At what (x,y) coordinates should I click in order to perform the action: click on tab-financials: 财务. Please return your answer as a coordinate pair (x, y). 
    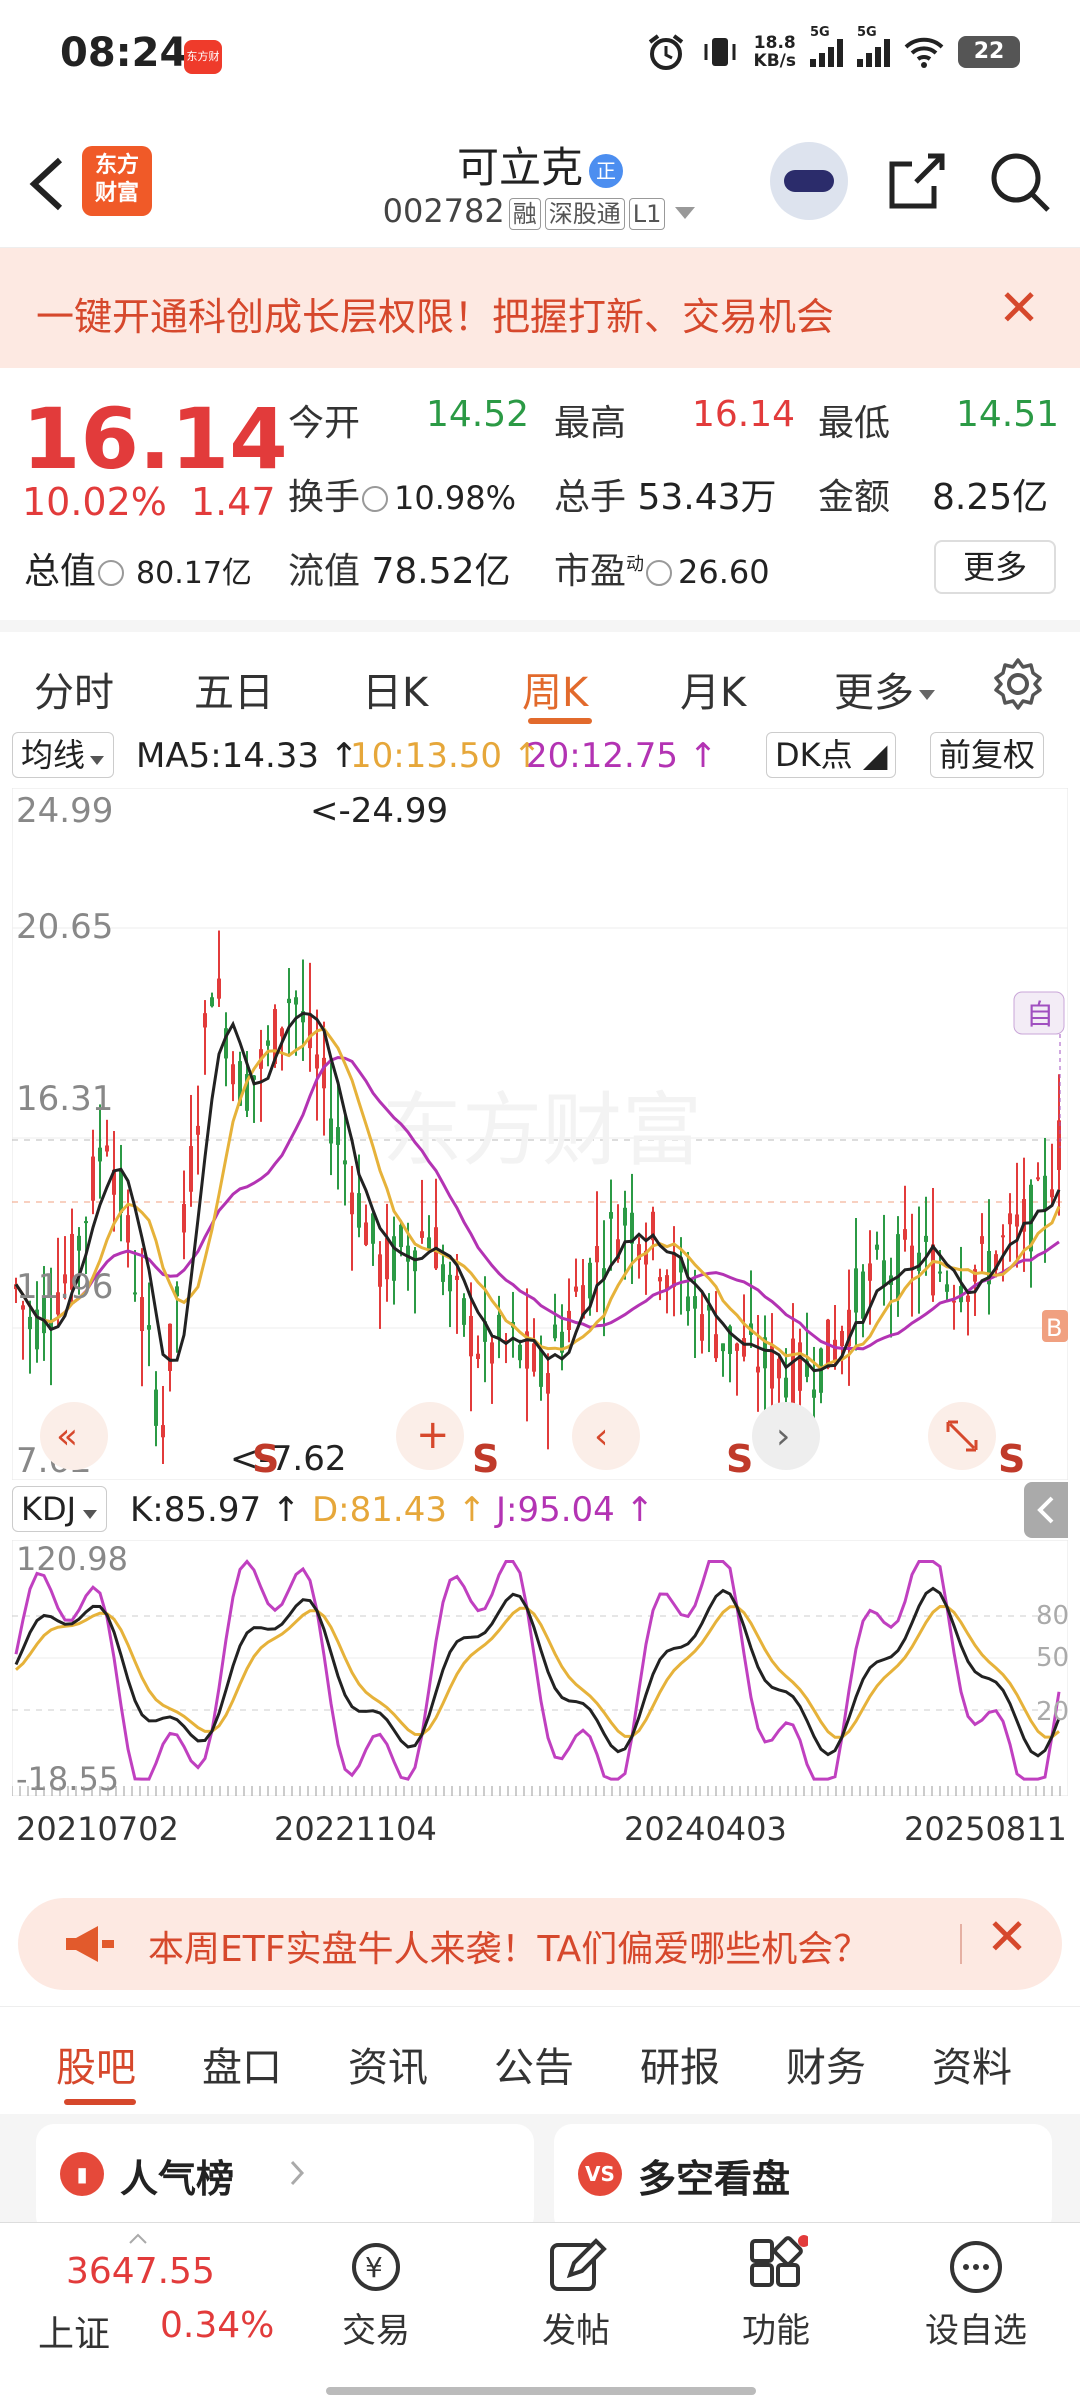
    Looking at the image, I should click on (826, 2068).